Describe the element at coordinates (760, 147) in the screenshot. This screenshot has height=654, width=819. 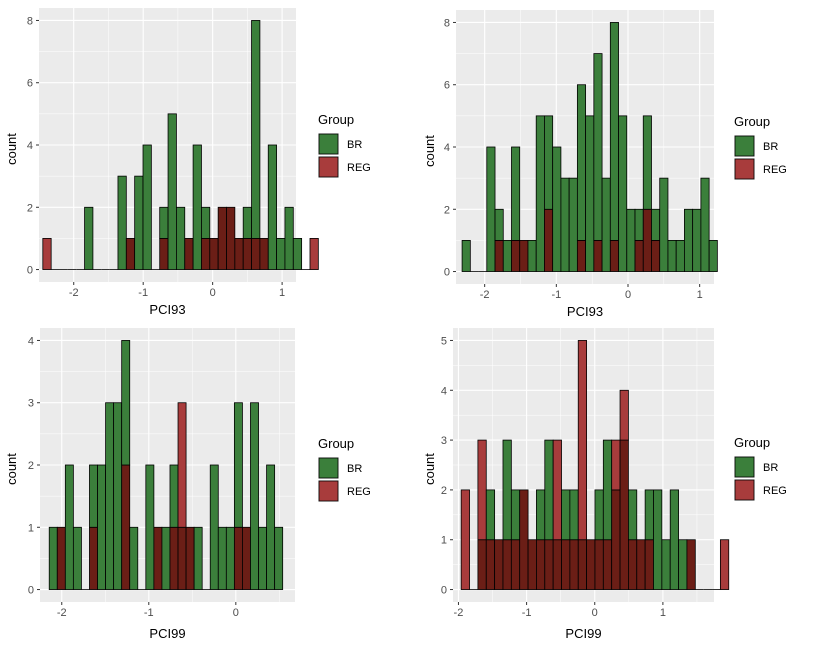
I see `legend: Group BR REG` at that location.